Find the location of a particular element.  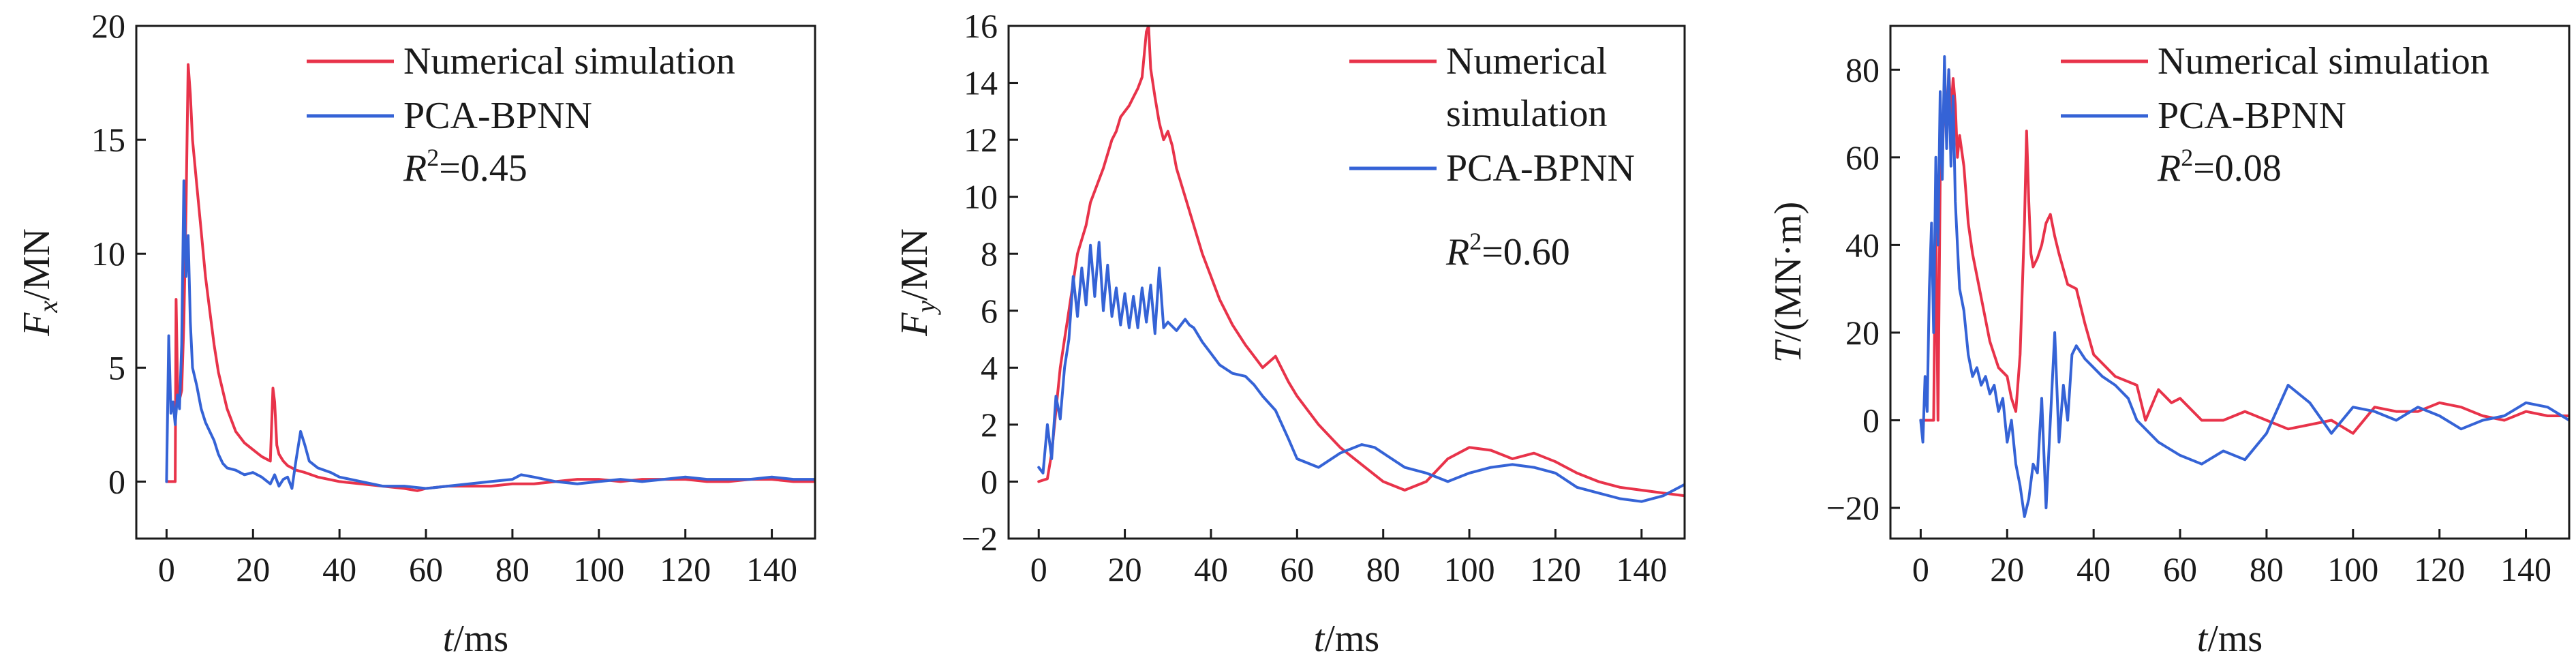

r-squared-annotation: R2=0.08 is located at coordinates (2219, 167).